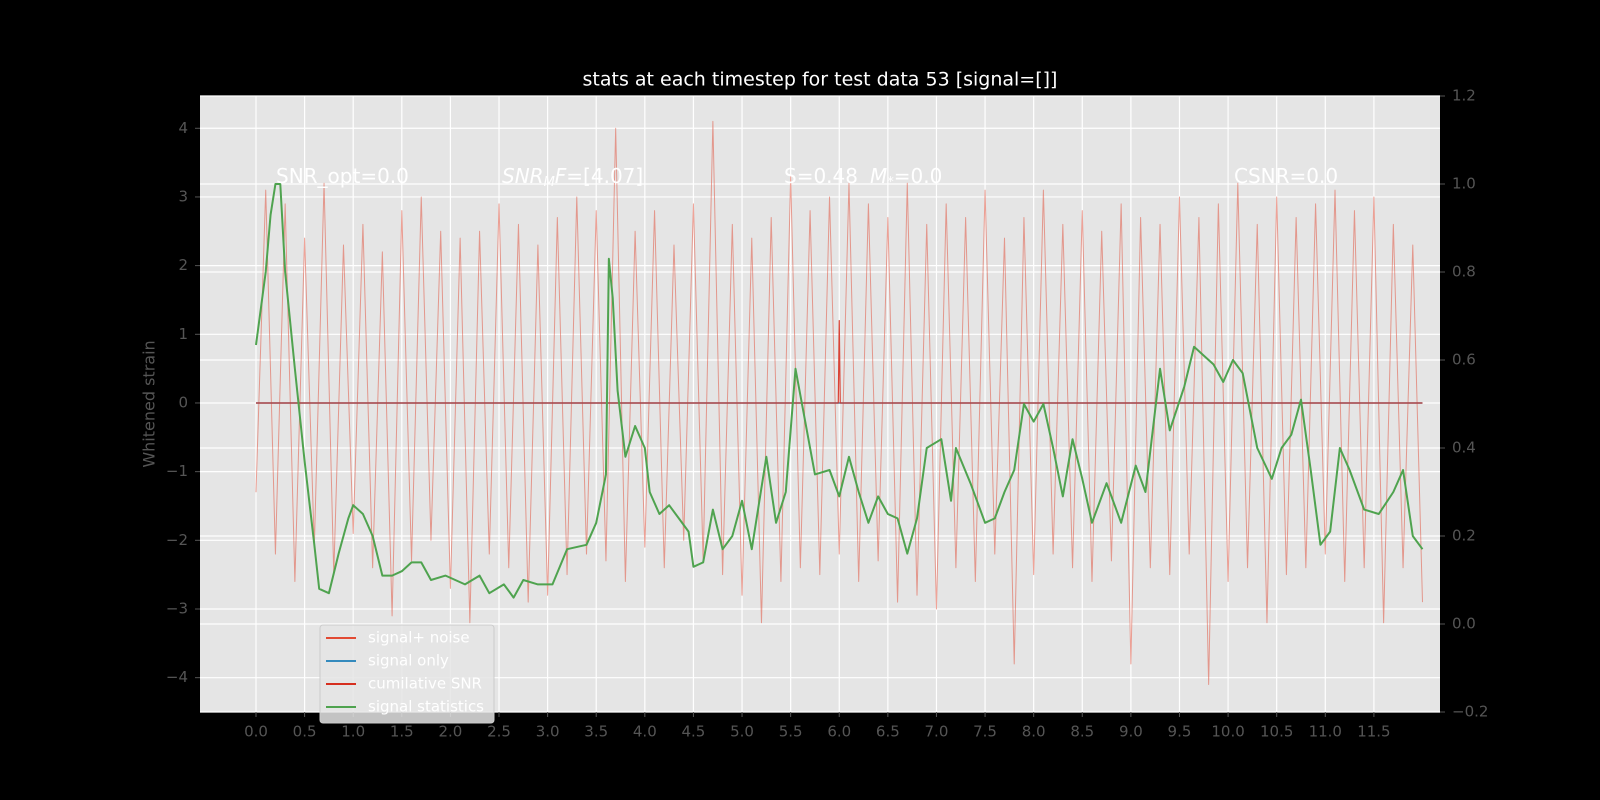  Describe the element at coordinates (1131, 732) in the screenshot. I see `x-tick-label: 9.0` at that location.